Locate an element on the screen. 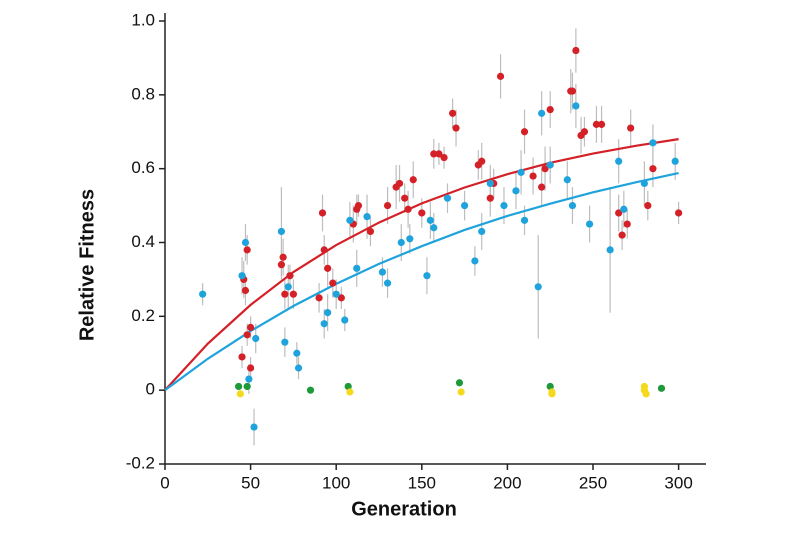 The height and width of the screenshot is (533, 800). x-tick-label: 100 is located at coordinates (336, 482).